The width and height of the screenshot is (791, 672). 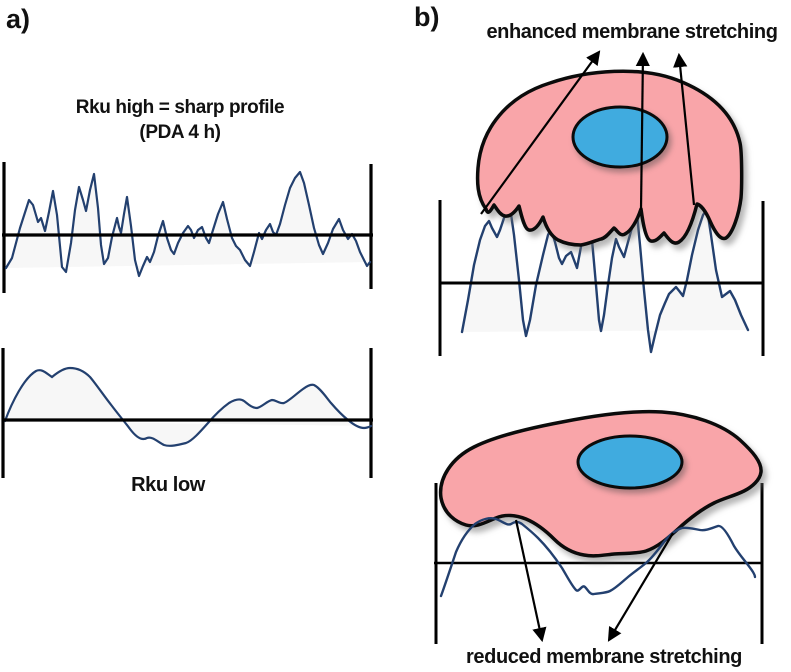 What do you see at coordinates (180, 107) in the screenshot?
I see `panel-a-title-line1: Rku high = sharp profile` at bounding box center [180, 107].